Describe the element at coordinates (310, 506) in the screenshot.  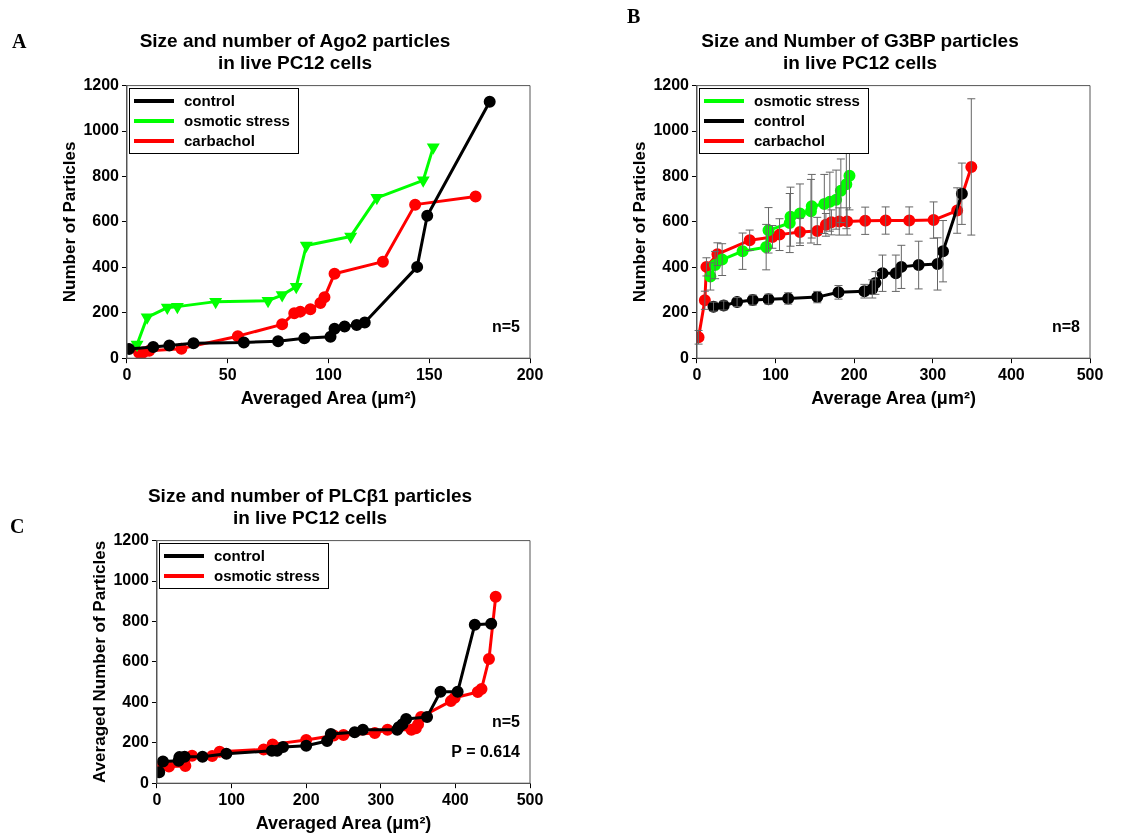
I see `chart-title: Size and number of PLCβ1 particles in live PC12 cells` at that location.